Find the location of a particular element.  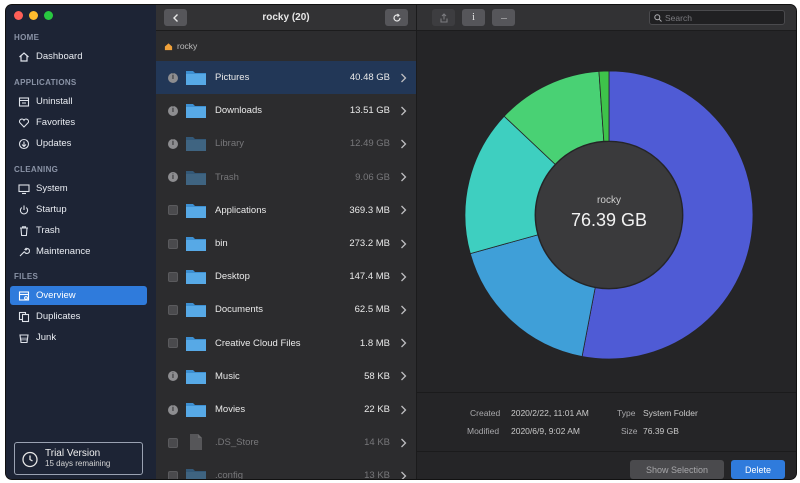

refresh-icon is located at coordinates (396, 17).